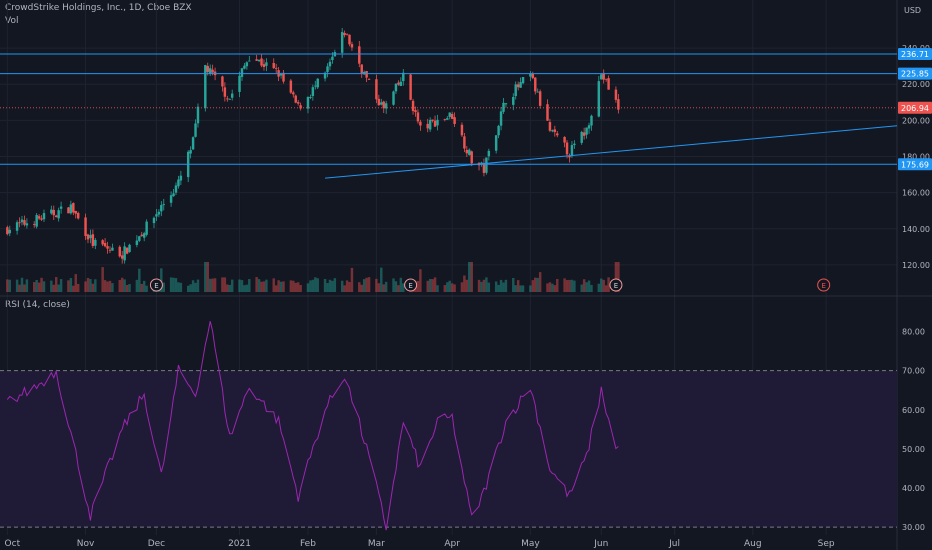  I want to click on rsi-tick-label: 40.00, so click(913, 488).